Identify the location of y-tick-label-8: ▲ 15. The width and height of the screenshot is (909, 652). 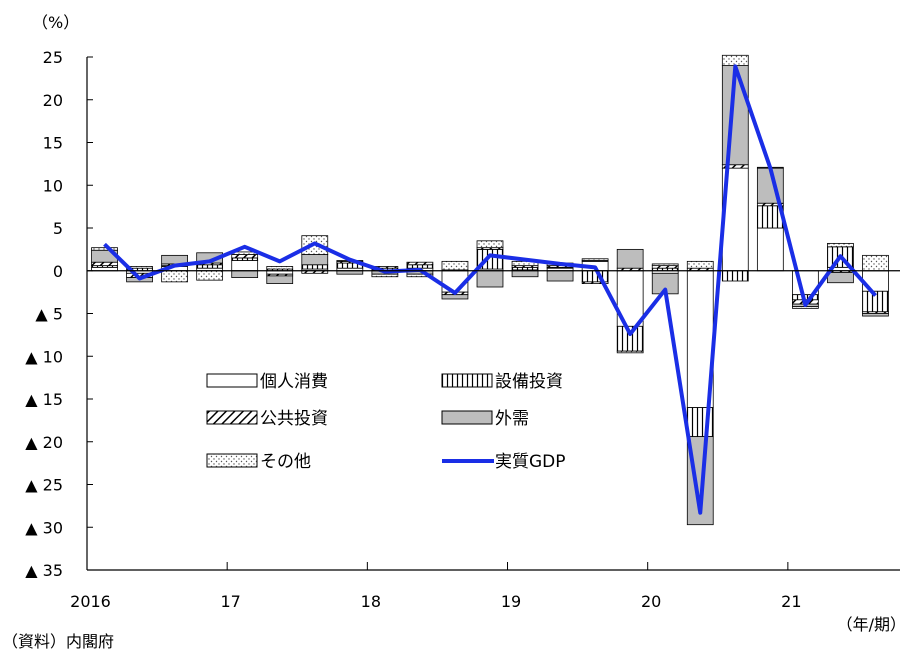
(44, 399).